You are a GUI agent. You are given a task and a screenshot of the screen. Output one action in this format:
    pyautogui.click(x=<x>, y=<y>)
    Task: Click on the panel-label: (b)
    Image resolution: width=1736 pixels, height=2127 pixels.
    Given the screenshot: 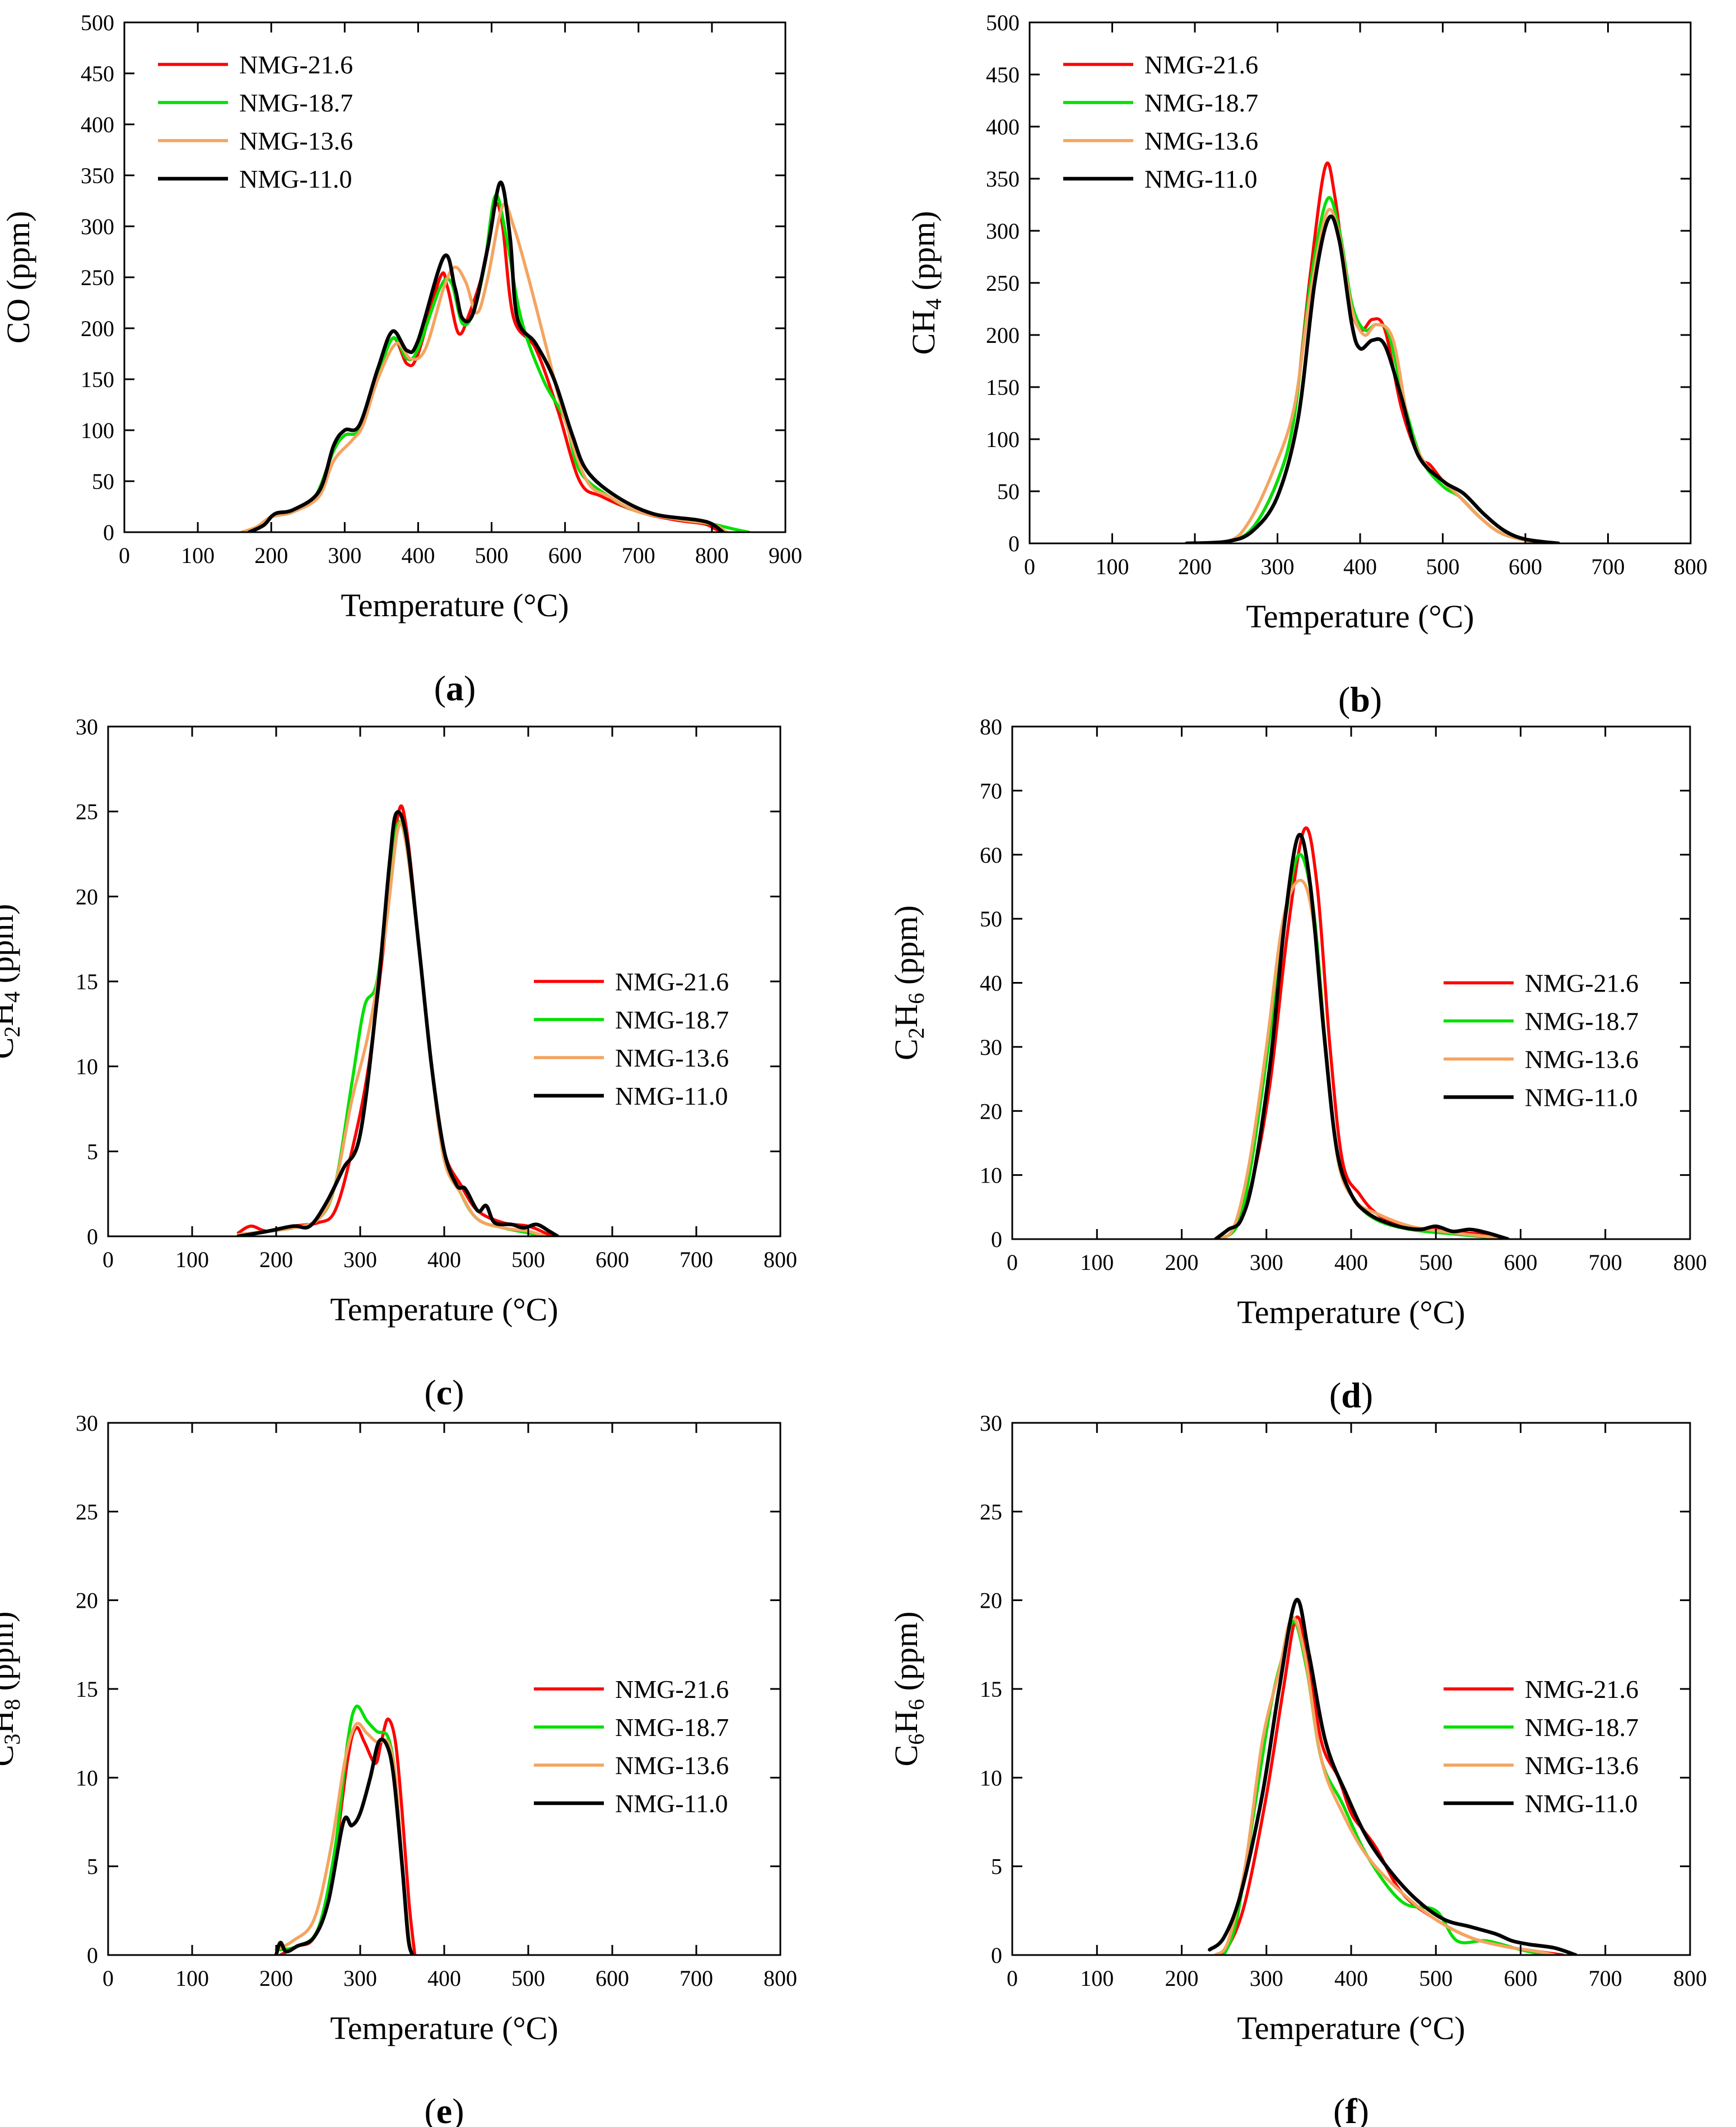 What is the action you would take?
    pyautogui.click(x=1360, y=699)
    